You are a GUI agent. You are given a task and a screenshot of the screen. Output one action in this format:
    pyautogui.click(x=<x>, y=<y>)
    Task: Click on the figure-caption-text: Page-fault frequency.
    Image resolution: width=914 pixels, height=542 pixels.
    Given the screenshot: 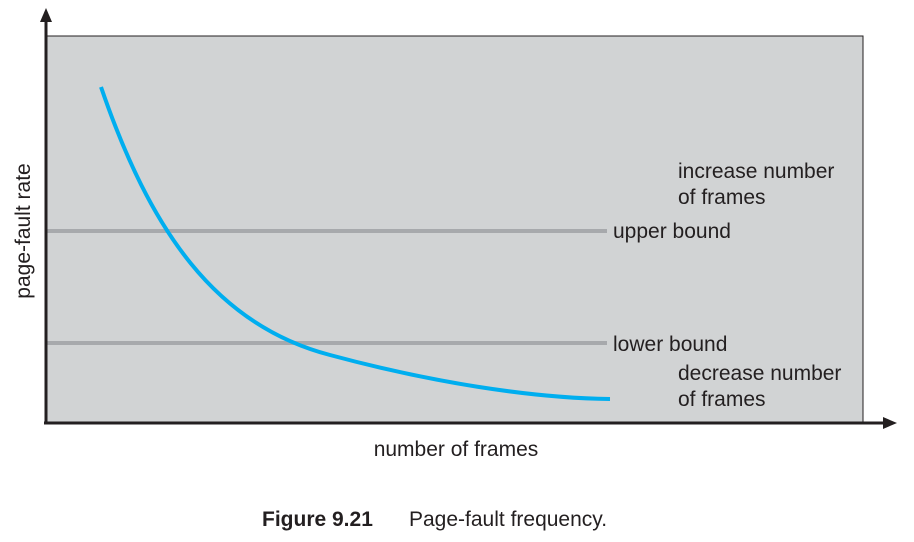 What is the action you would take?
    pyautogui.click(x=508, y=519)
    